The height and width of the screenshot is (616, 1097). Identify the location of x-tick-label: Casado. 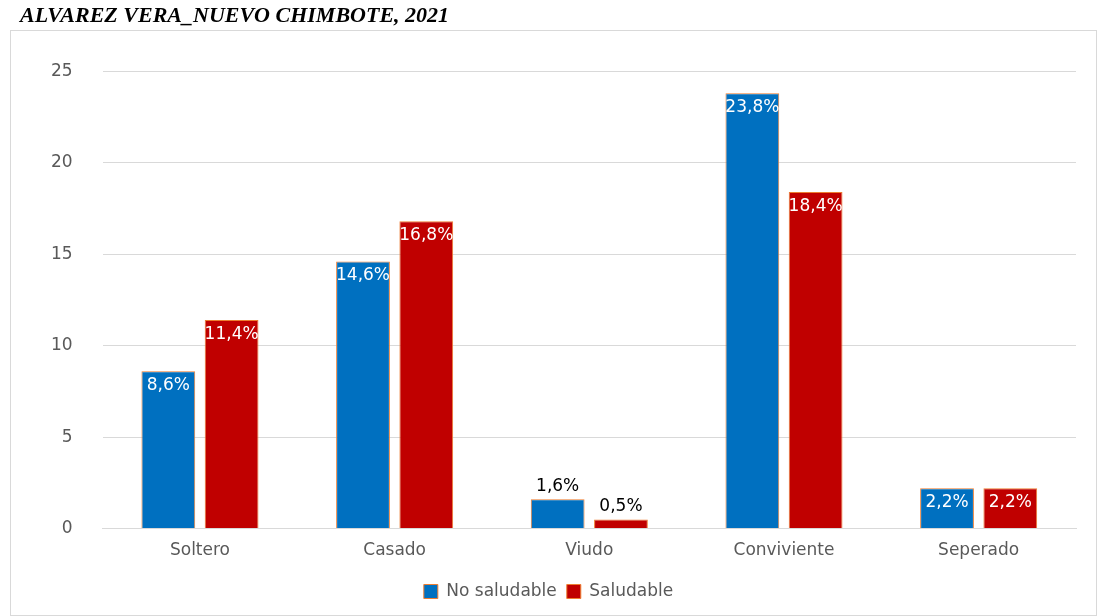
(395, 549).